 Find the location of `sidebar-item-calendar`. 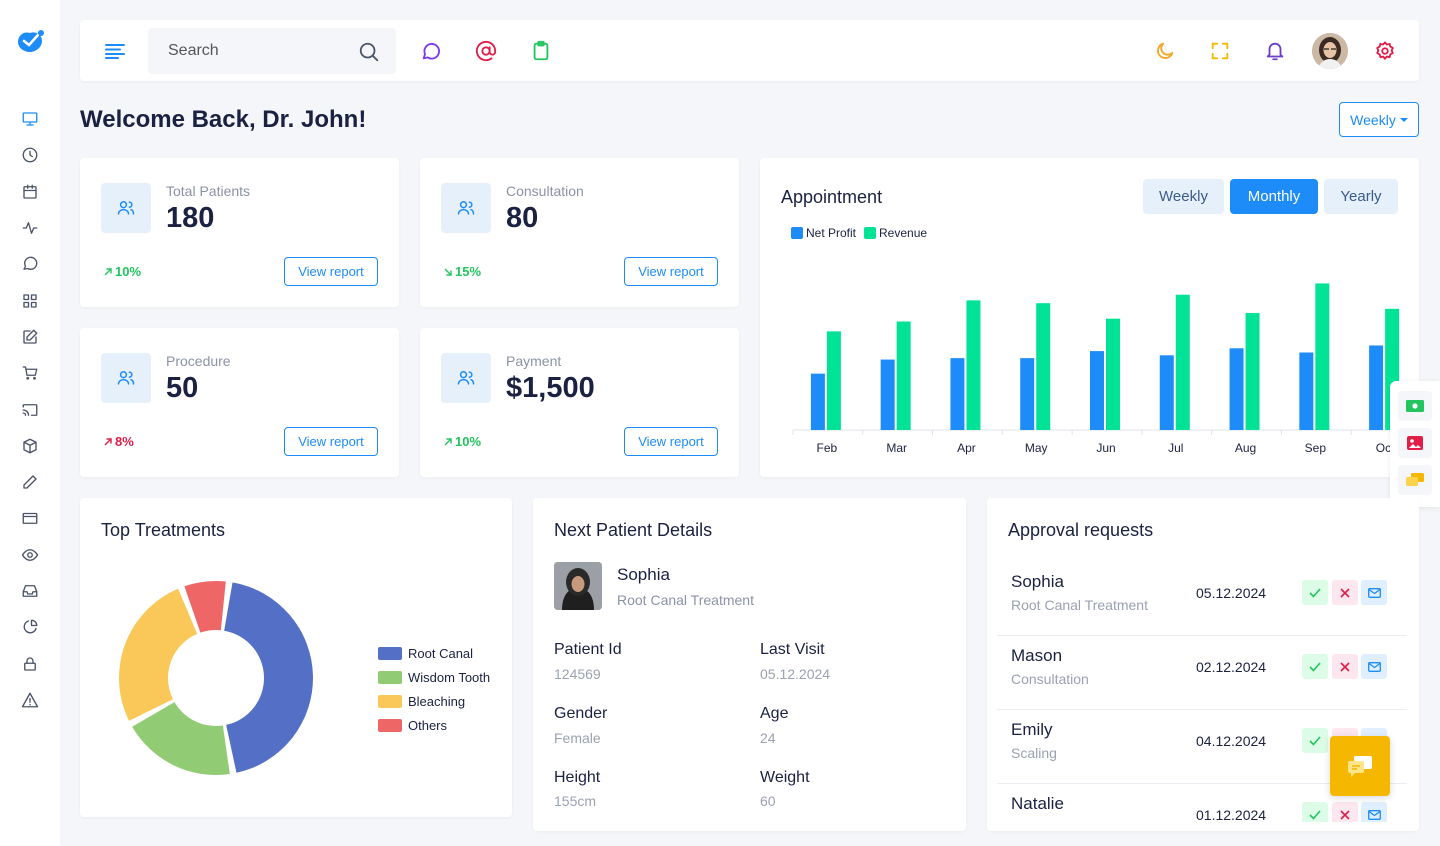

sidebar-item-calendar is located at coordinates (30, 192).